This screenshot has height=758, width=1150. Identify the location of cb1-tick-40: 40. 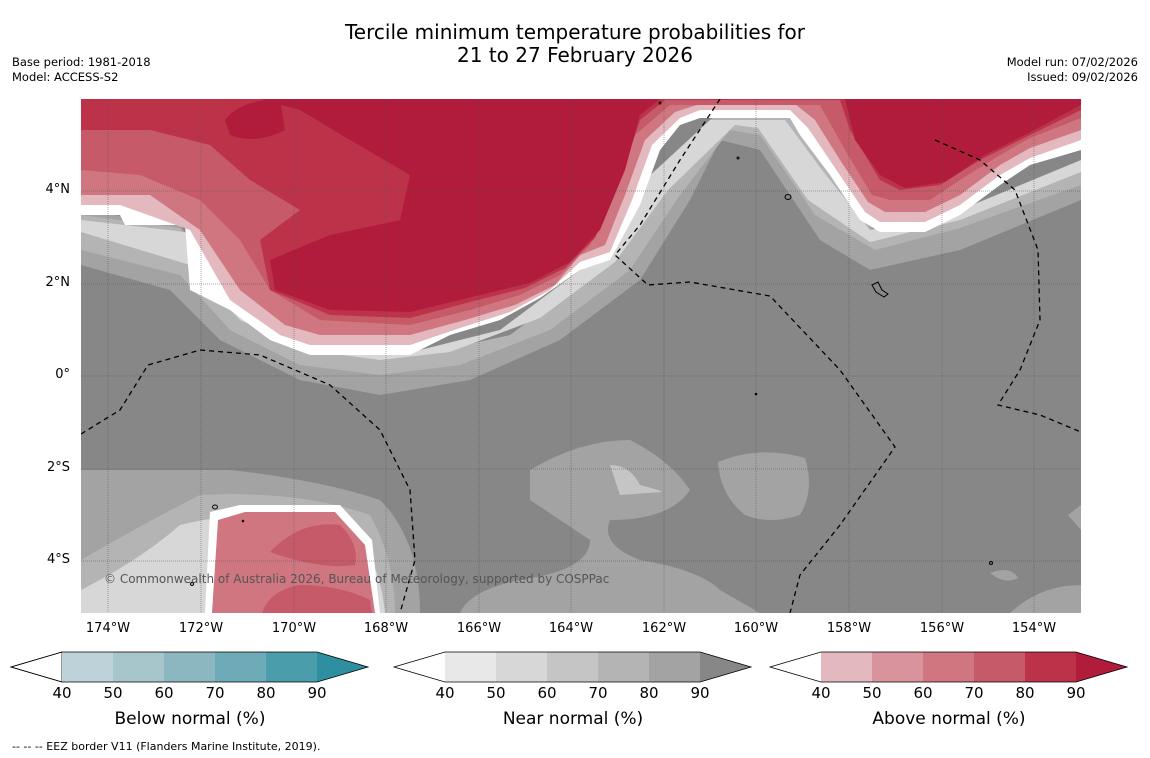
(445, 693).